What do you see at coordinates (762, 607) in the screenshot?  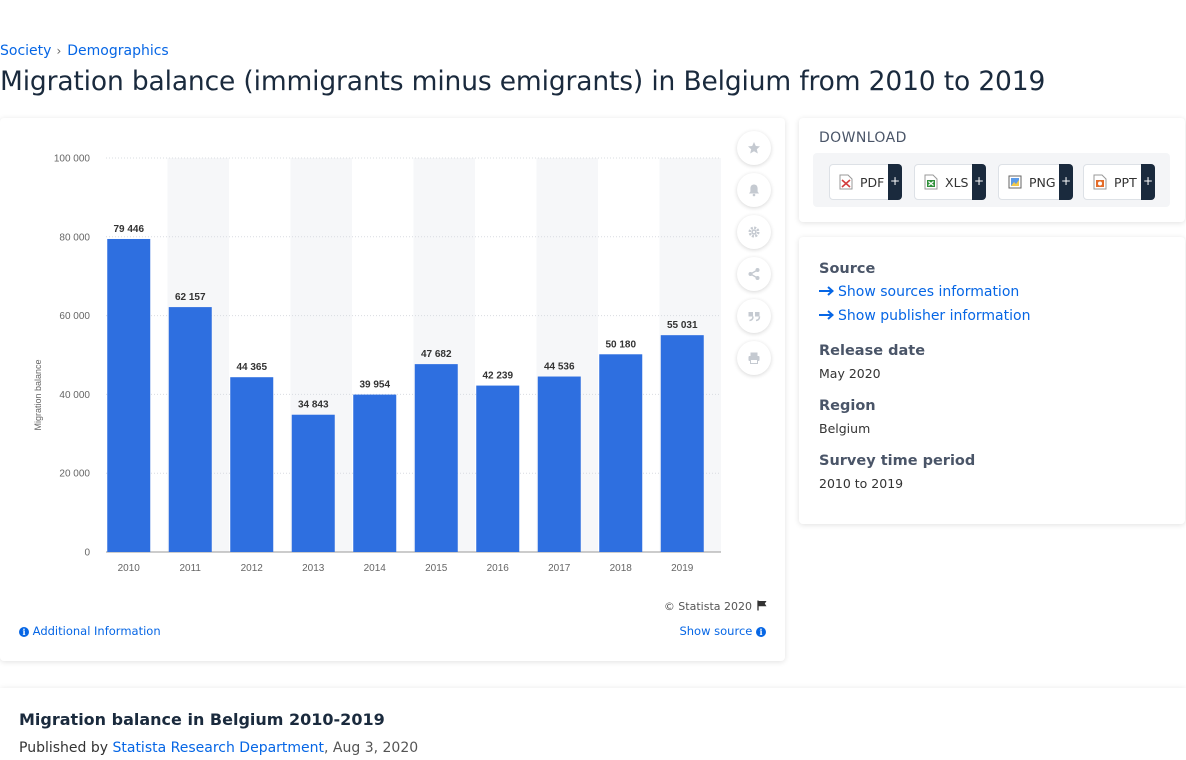 I see `flag-icon` at bounding box center [762, 607].